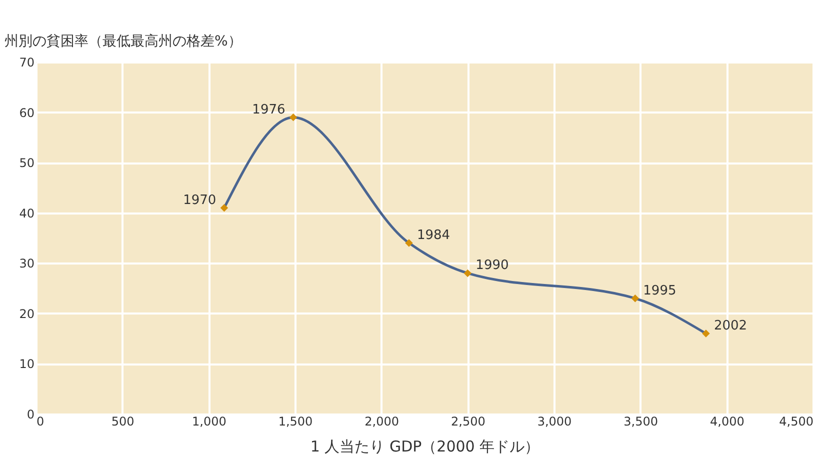  Describe the element at coordinates (269, 110) in the screenshot. I see `annotation: 1976` at that location.